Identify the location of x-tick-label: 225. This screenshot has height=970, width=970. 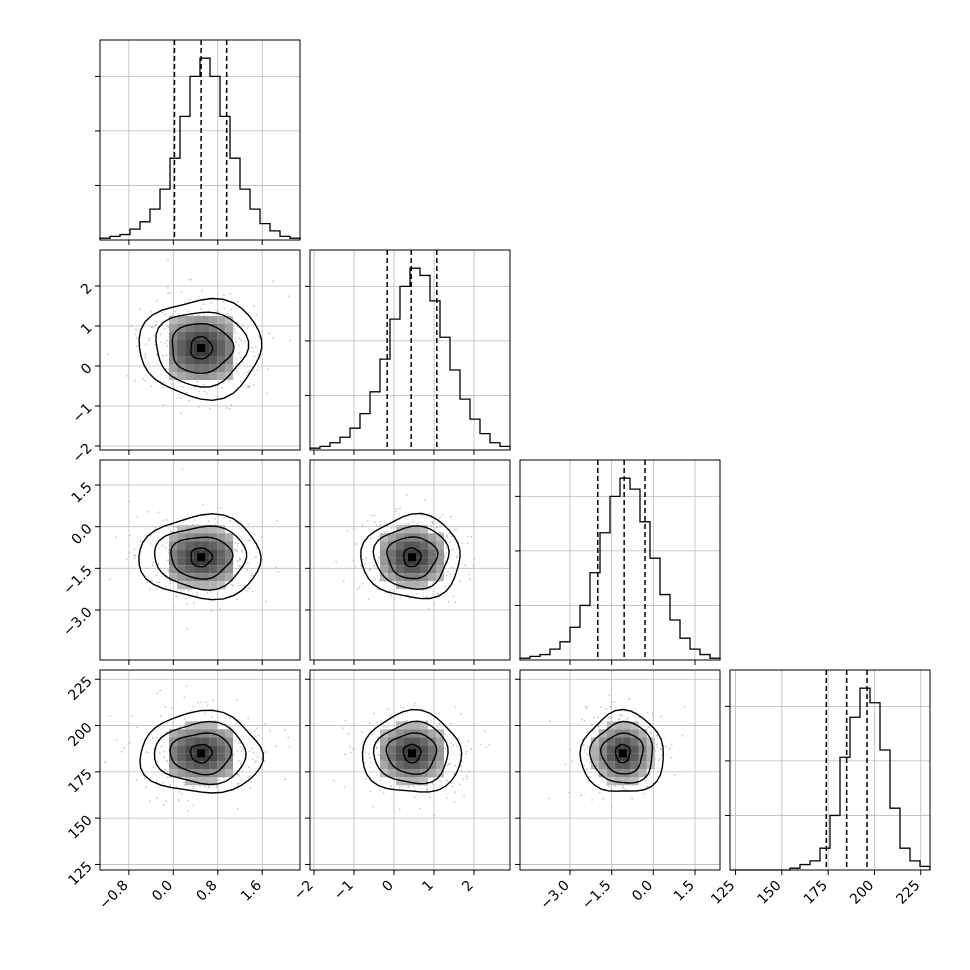
(908, 893).